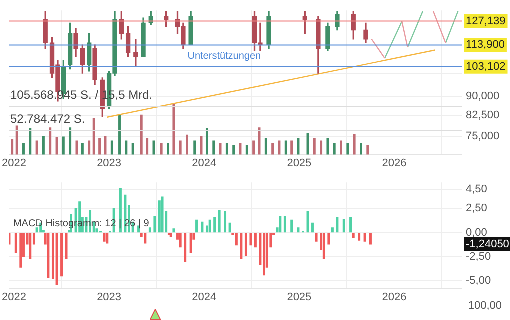 Image resolution: width=510 pixels, height=320 pixels. I want to click on y-tick-label: 2,50, so click(477, 208).